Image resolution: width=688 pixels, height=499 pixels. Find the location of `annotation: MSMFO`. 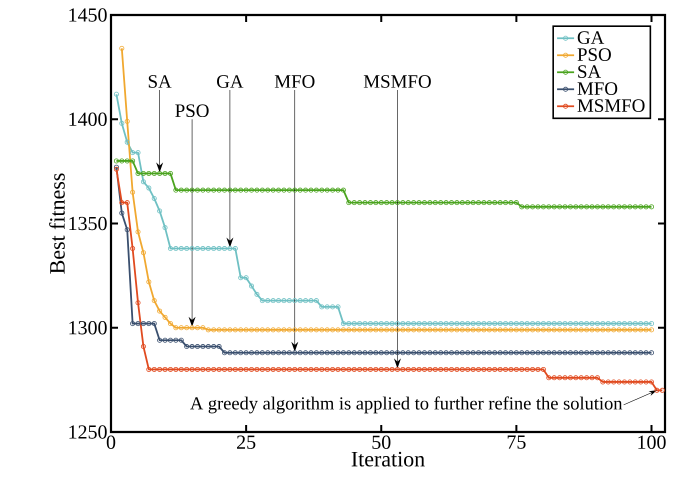

annotation: MSMFO is located at coordinates (397, 81).